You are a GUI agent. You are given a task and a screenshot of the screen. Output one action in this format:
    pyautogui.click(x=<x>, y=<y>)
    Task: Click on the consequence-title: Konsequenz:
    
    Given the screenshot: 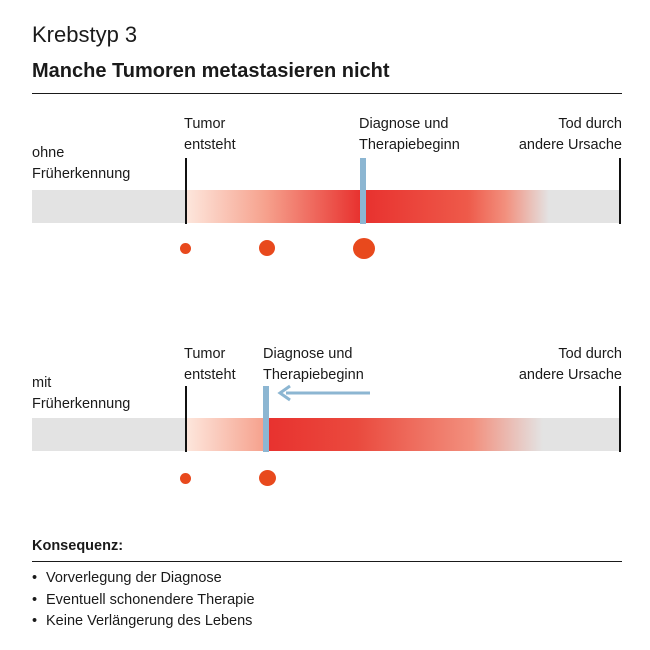 What is the action you would take?
    pyautogui.click(x=78, y=546)
    